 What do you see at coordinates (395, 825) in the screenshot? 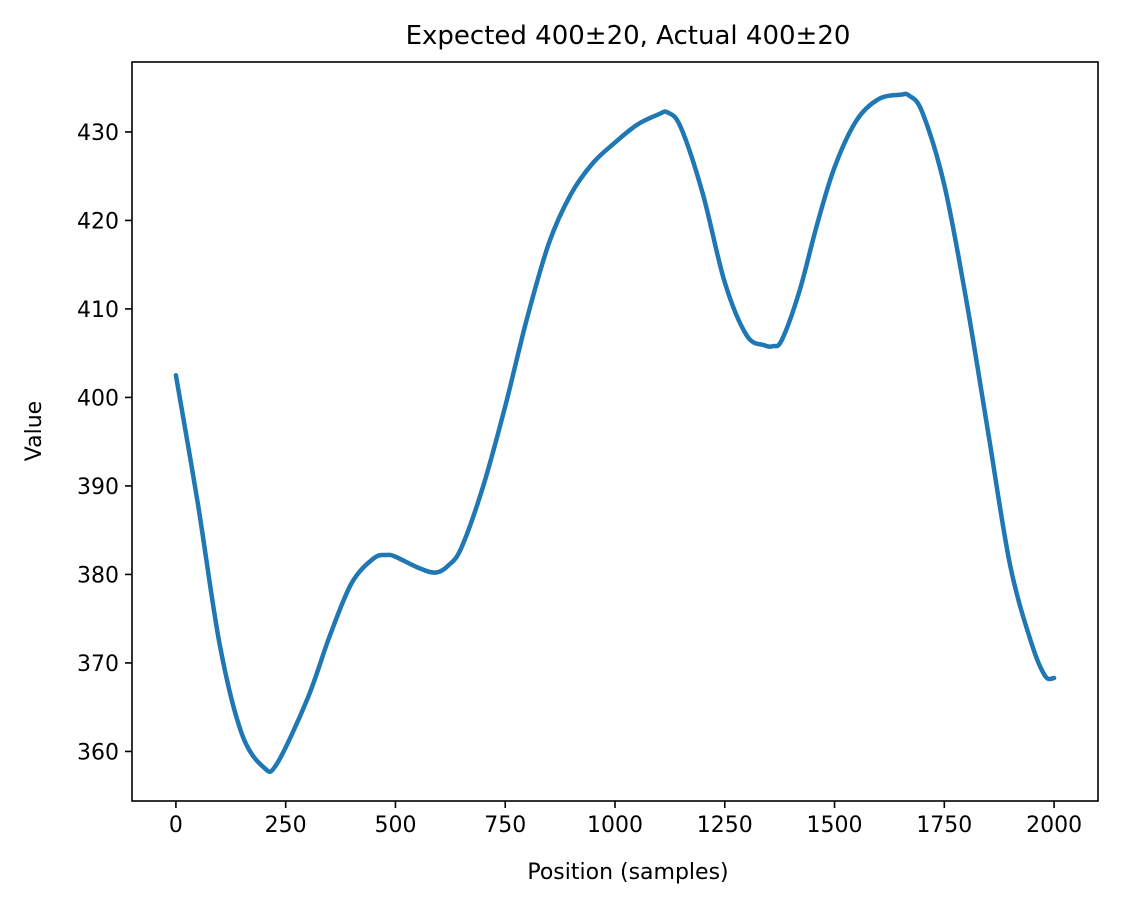
I see `x-tick-label: 500` at bounding box center [395, 825].